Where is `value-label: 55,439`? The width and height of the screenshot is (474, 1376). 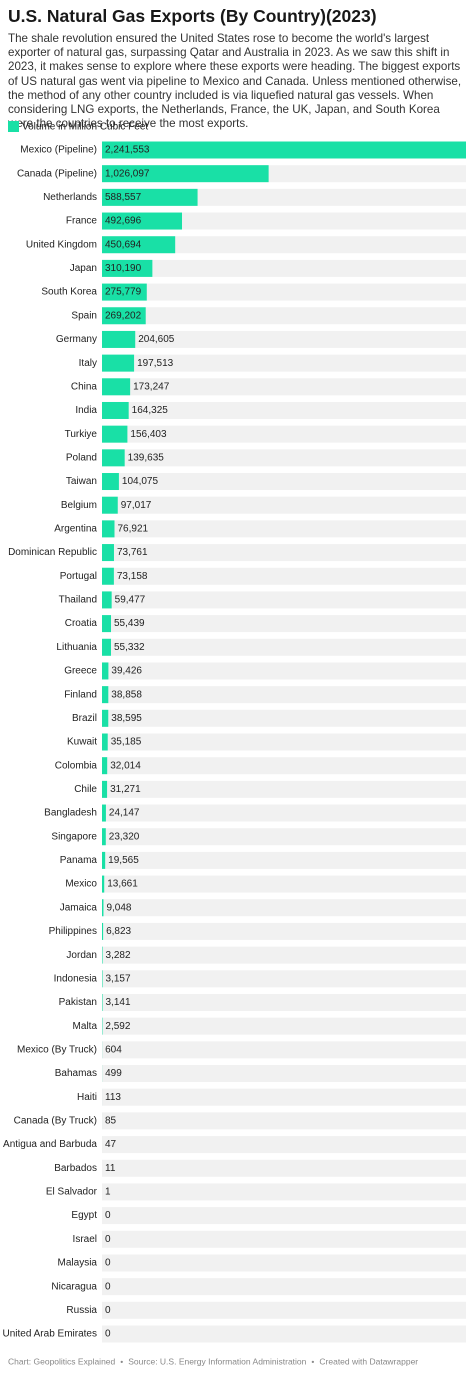 value-label: 55,439 is located at coordinates (129, 623).